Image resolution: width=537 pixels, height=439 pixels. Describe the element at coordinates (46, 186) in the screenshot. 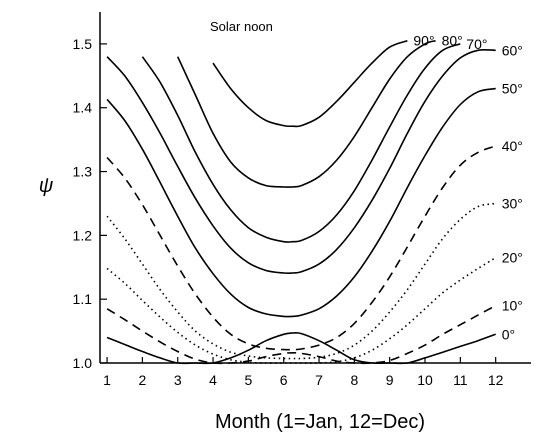

I see `y-axis-title: ψ` at that location.